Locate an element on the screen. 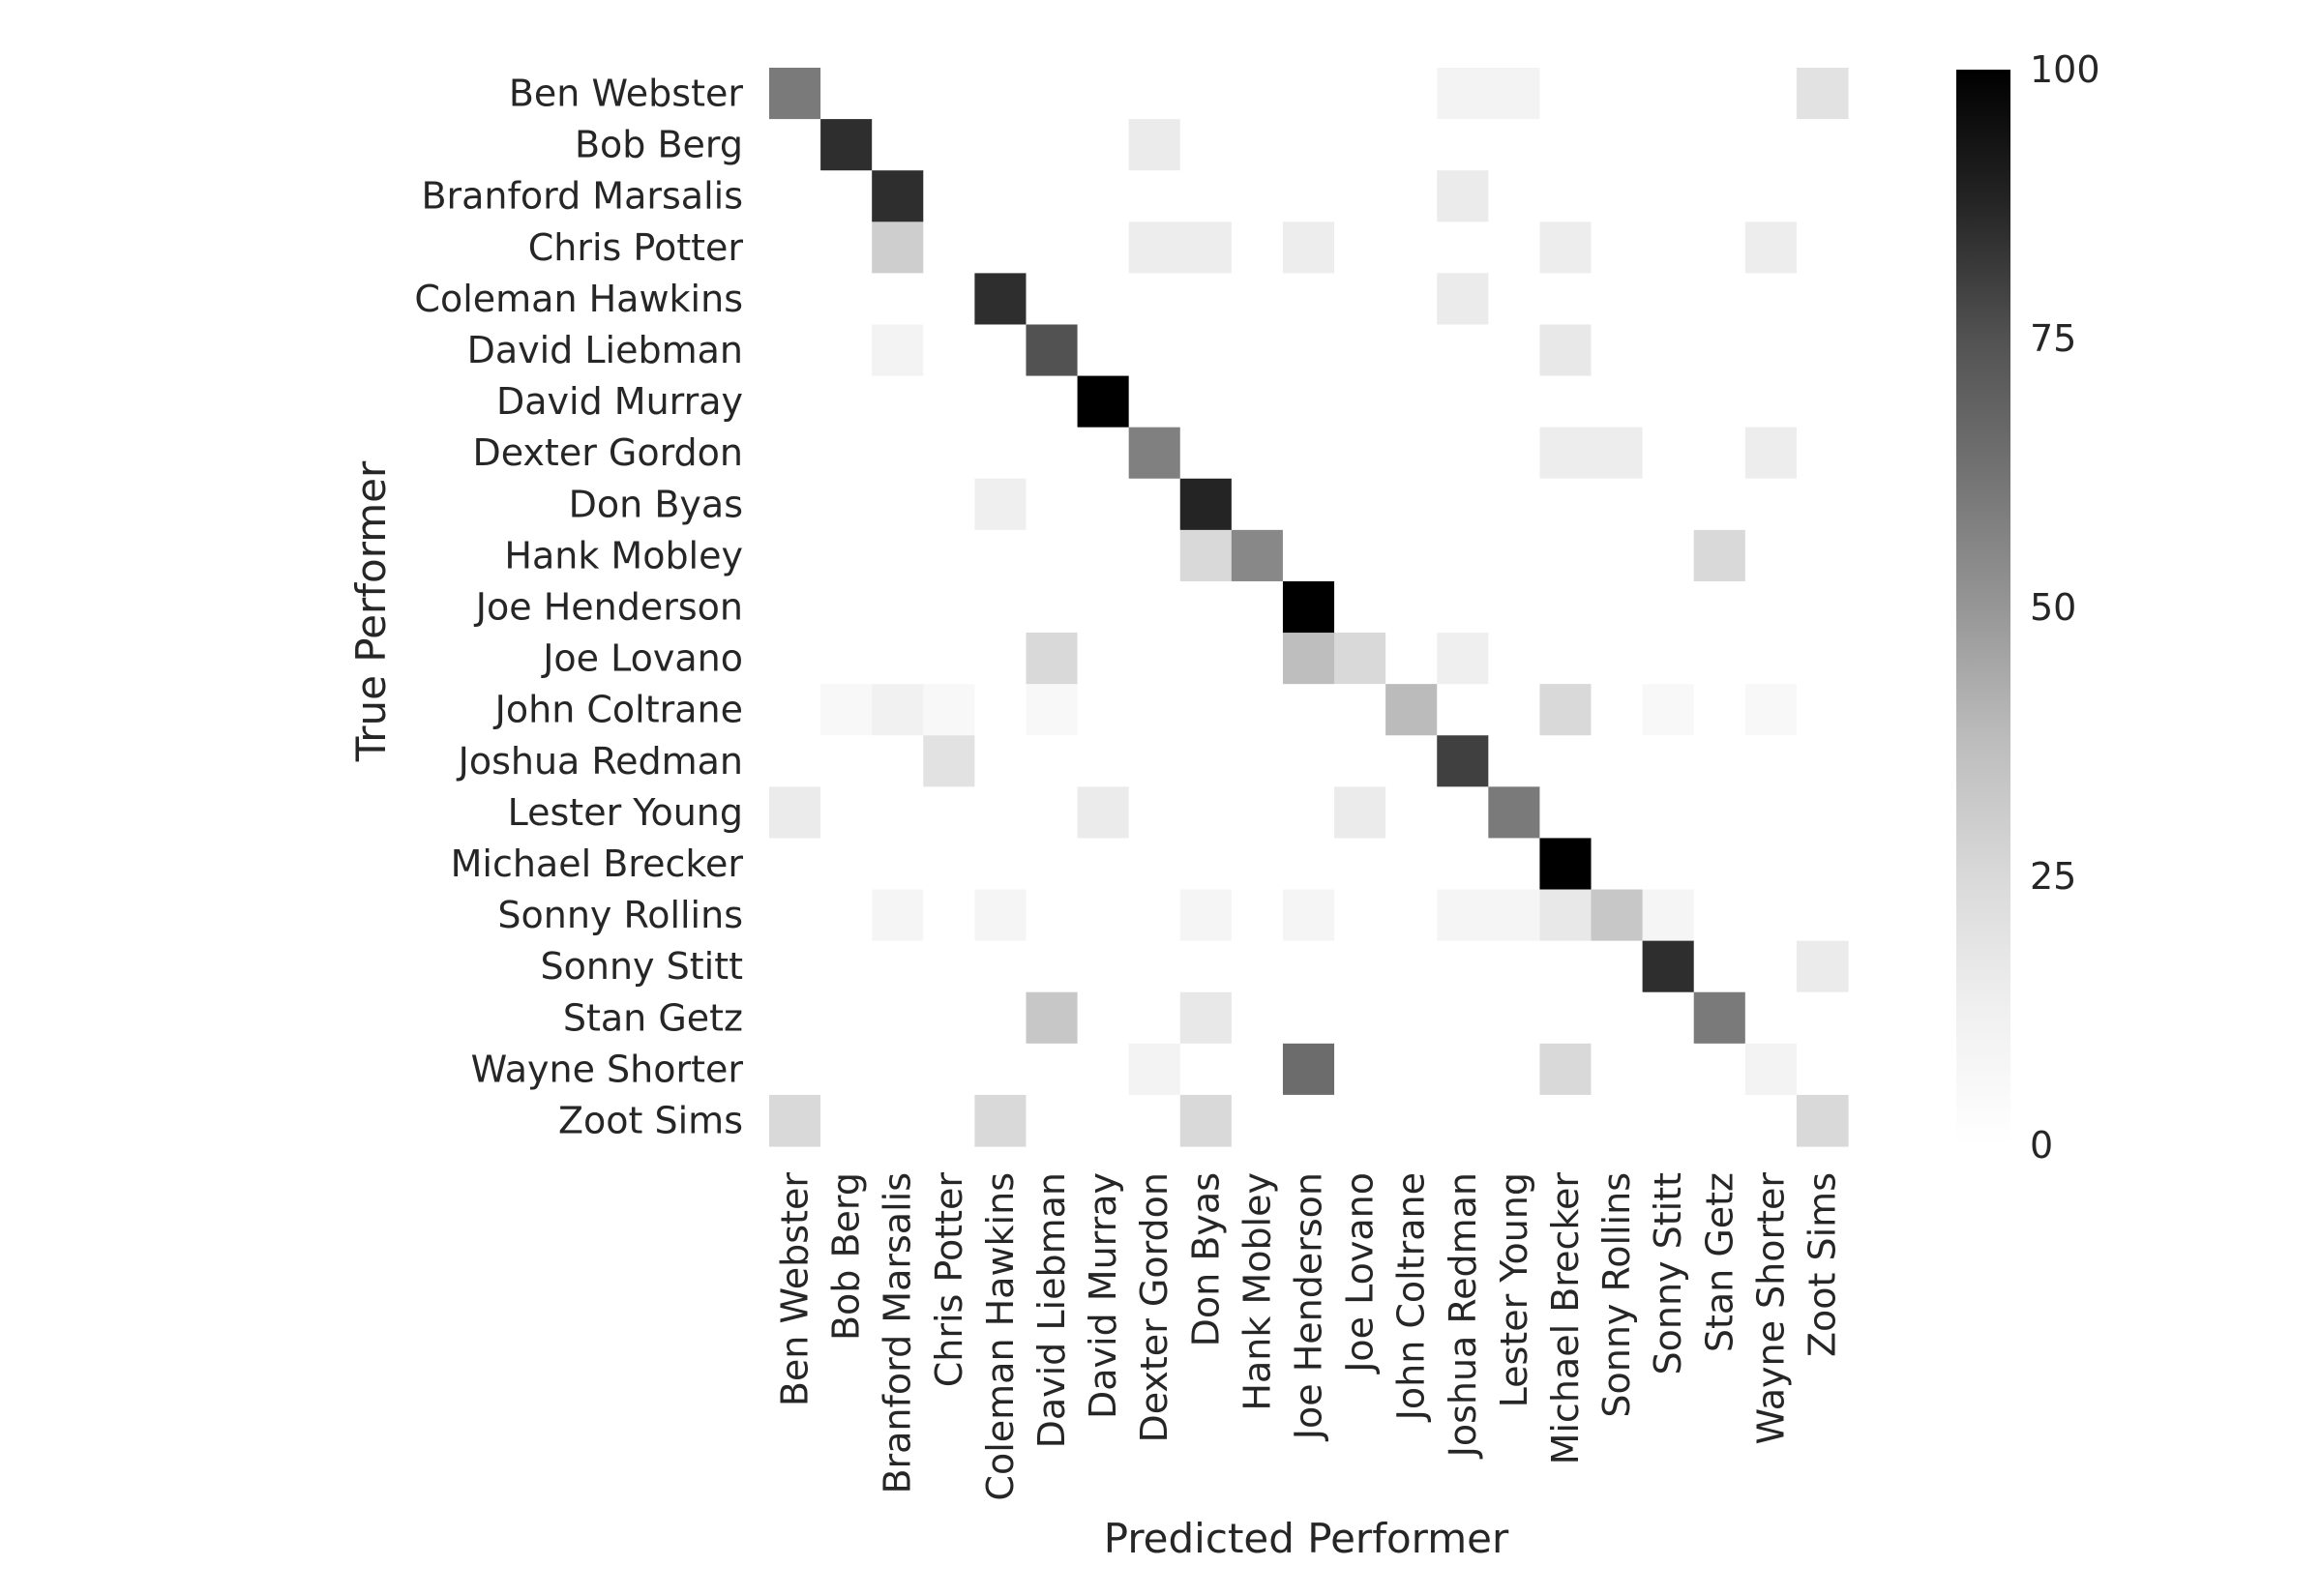  y-tick-label: Joe Henderson is located at coordinates (608, 607).